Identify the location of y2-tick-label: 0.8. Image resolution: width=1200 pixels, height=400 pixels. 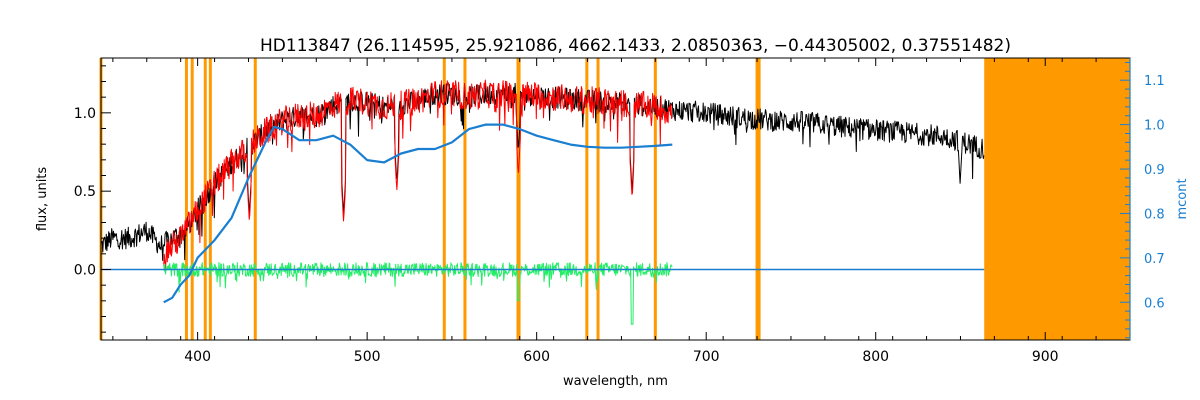
(1154, 214).